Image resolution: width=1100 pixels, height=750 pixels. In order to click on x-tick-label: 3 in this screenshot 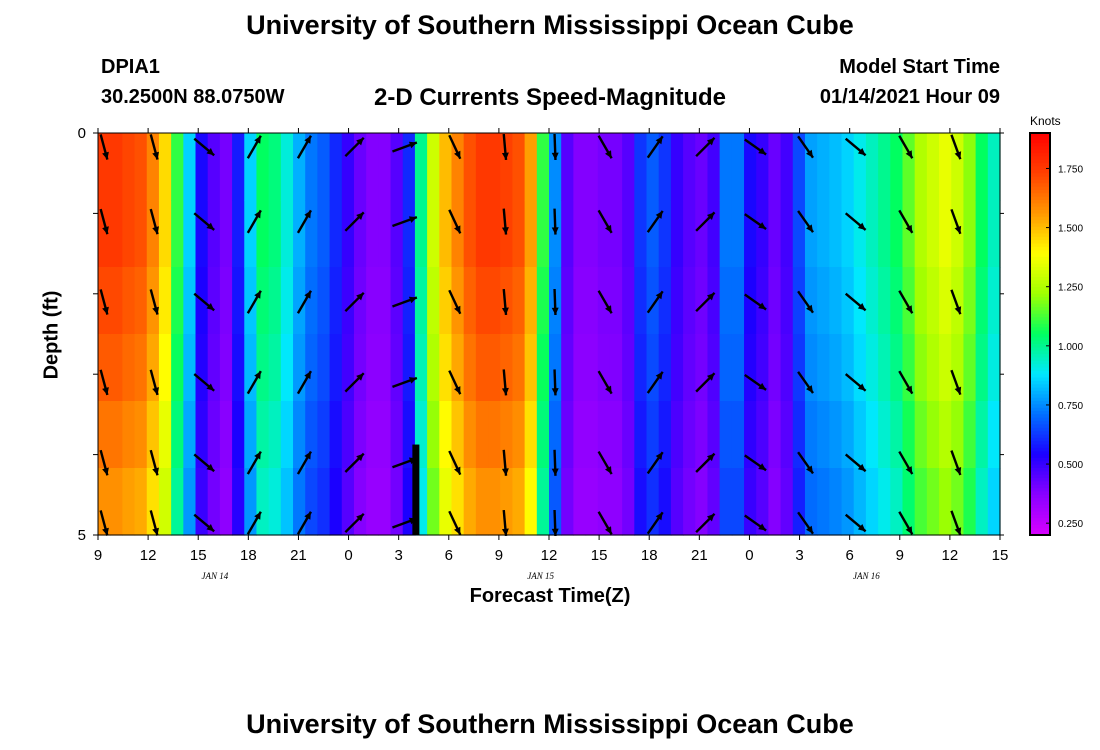, I will do `click(799, 555)`.